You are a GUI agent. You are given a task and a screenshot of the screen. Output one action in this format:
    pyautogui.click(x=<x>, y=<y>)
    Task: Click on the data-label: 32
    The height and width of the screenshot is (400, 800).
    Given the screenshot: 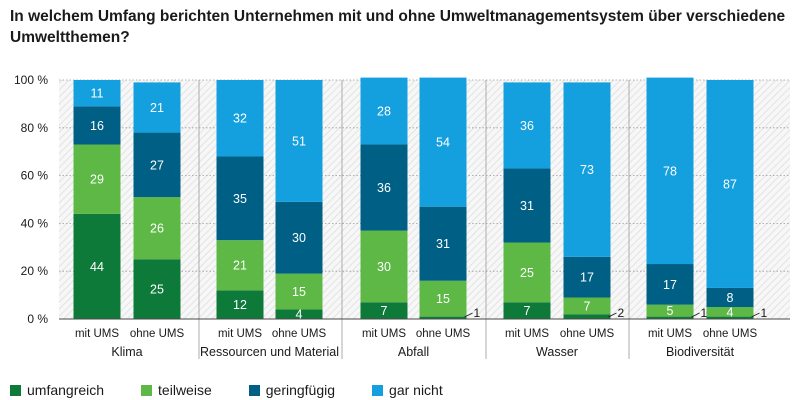 What is the action you would take?
    pyautogui.click(x=240, y=119)
    